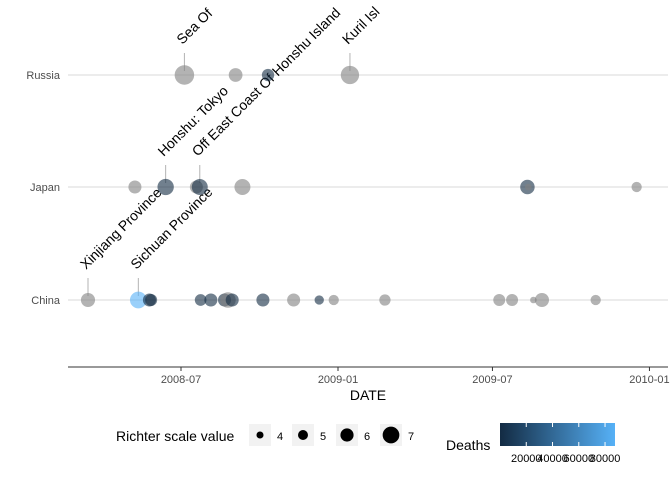 The height and width of the screenshot is (480, 672). Describe the element at coordinates (411, 437) in the screenshot. I see `legend-size-label: 7` at that location.